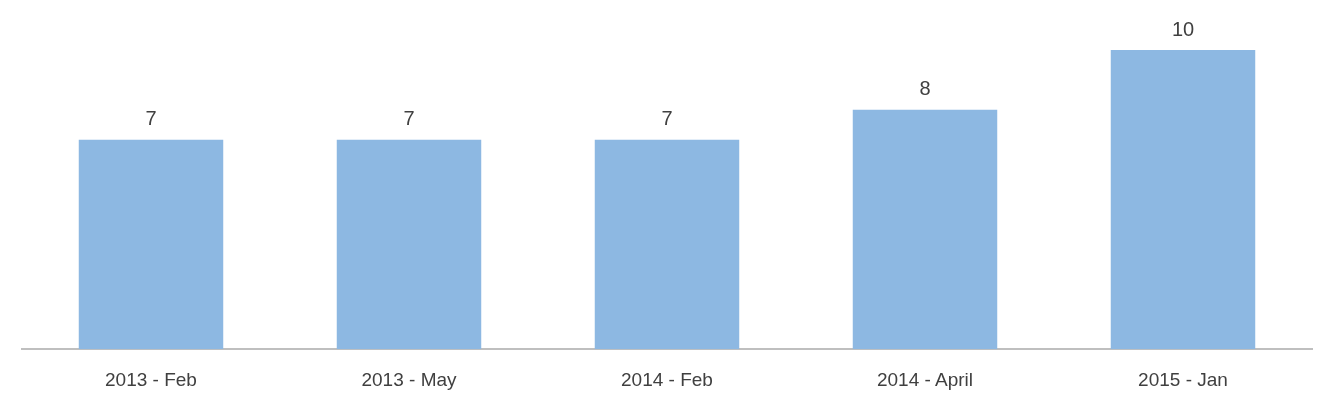 Image resolution: width=1334 pixels, height=420 pixels. What do you see at coordinates (925, 88) in the screenshot?
I see `data-label: 8` at bounding box center [925, 88].